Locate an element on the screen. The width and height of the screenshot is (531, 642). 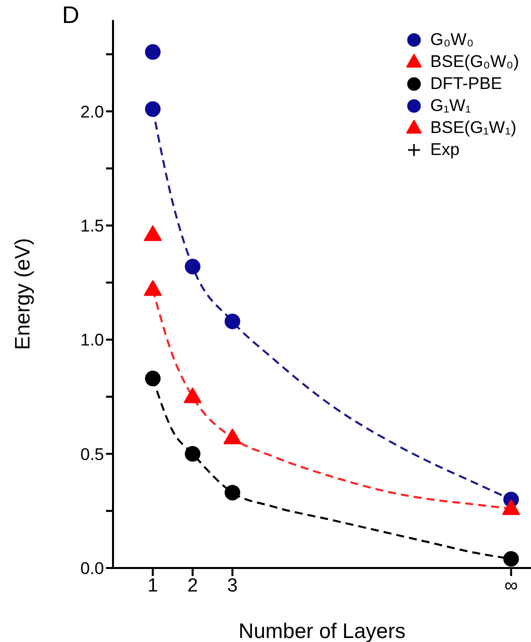
legend-label: DFT-PBE is located at coordinates (466, 84).